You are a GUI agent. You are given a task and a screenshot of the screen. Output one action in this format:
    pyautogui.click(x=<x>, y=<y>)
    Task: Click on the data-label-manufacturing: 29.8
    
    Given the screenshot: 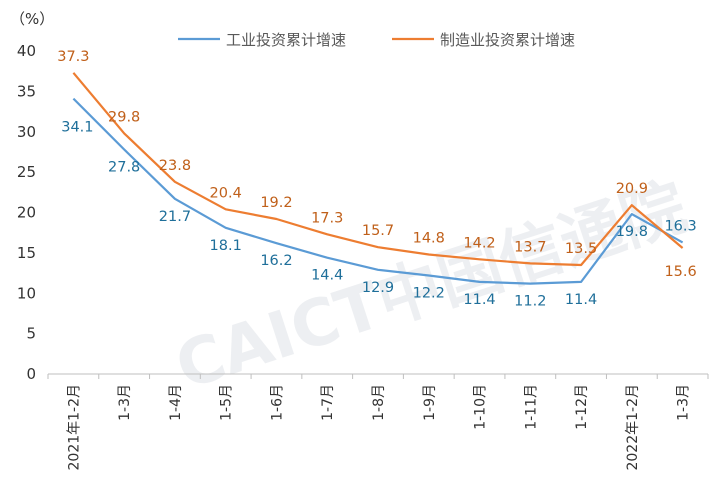 What is the action you would take?
    pyautogui.click(x=124, y=117)
    